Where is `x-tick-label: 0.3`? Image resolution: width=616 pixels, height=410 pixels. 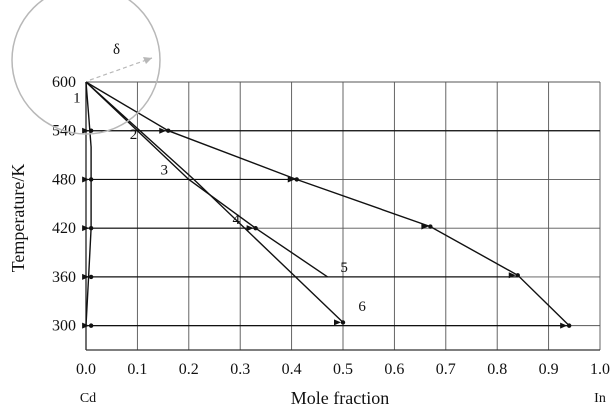 x-tick-label: 0.3 is located at coordinates (240, 369).